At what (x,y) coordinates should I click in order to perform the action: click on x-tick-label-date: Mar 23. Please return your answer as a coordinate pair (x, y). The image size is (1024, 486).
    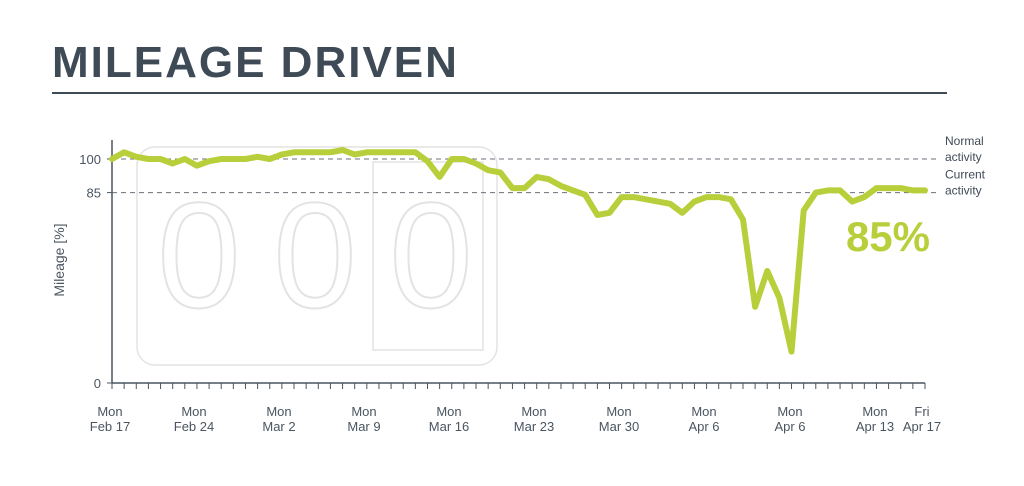
    Looking at the image, I should click on (534, 426).